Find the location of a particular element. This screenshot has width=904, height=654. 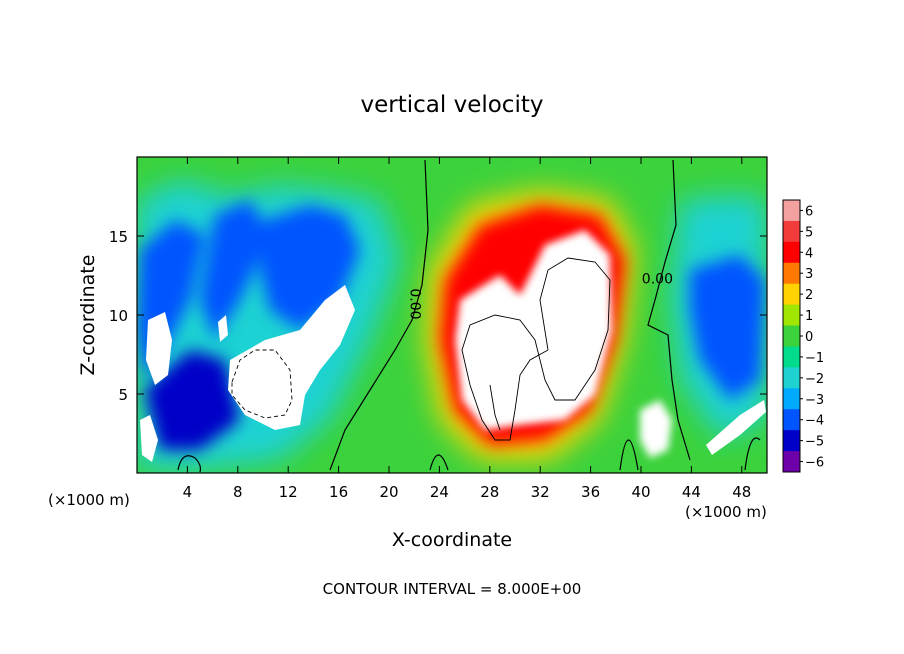

colorbar-label: 2 is located at coordinates (809, 295).